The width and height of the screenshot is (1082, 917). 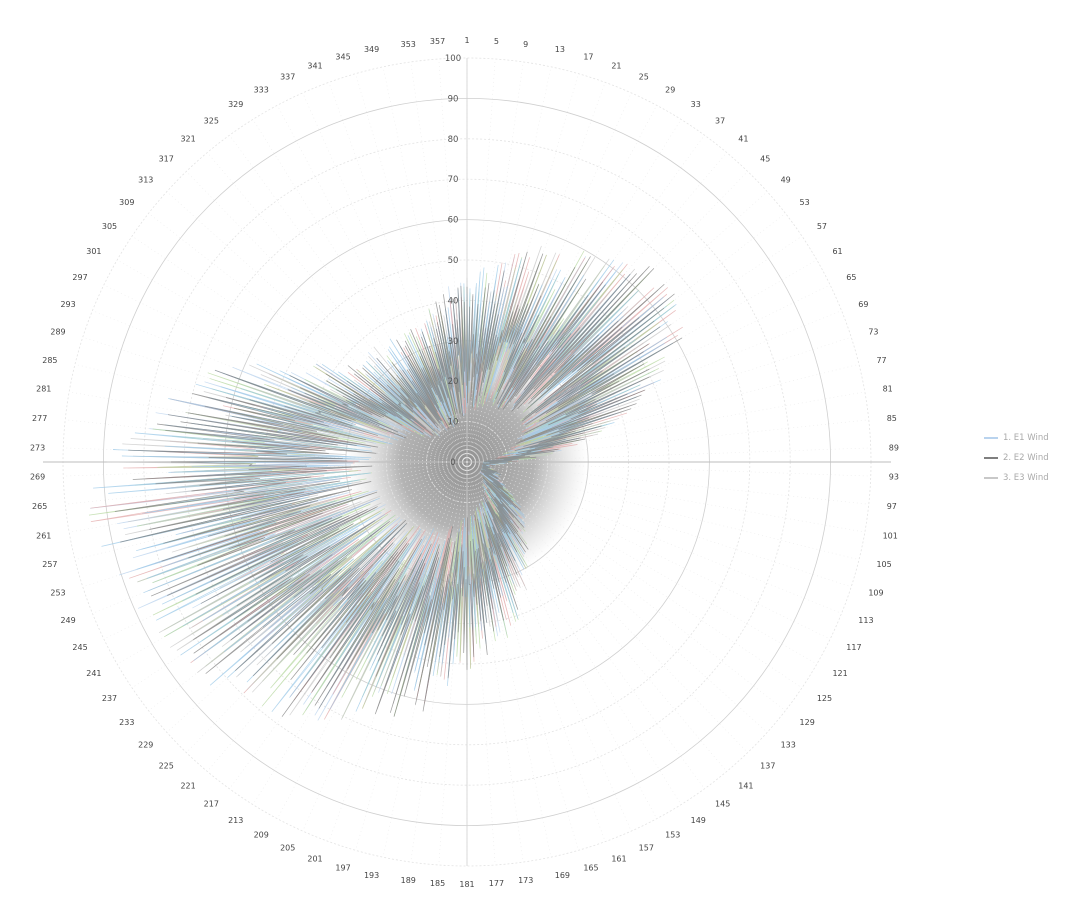 What do you see at coordinates (67, 620) in the screenshot?
I see `angle-tick-label: 249` at bounding box center [67, 620].